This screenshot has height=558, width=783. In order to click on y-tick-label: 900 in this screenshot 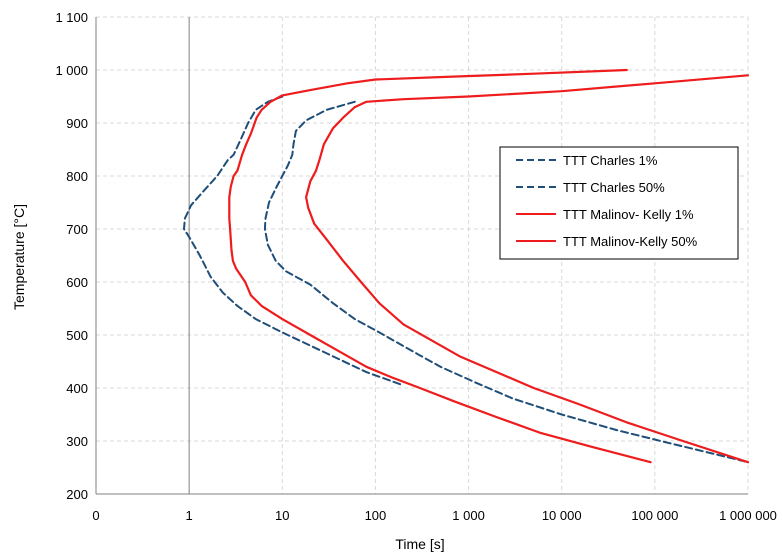, I will do `click(77, 123)`.